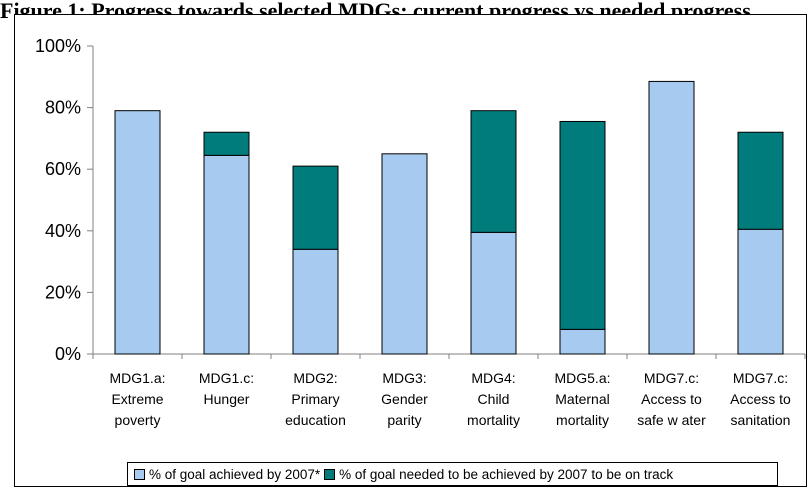 The height and width of the screenshot is (489, 809). Describe the element at coordinates (235, 474) in the screenshot. I see `legend-label-achieved: % of goal achieved by 2007*` at that location.